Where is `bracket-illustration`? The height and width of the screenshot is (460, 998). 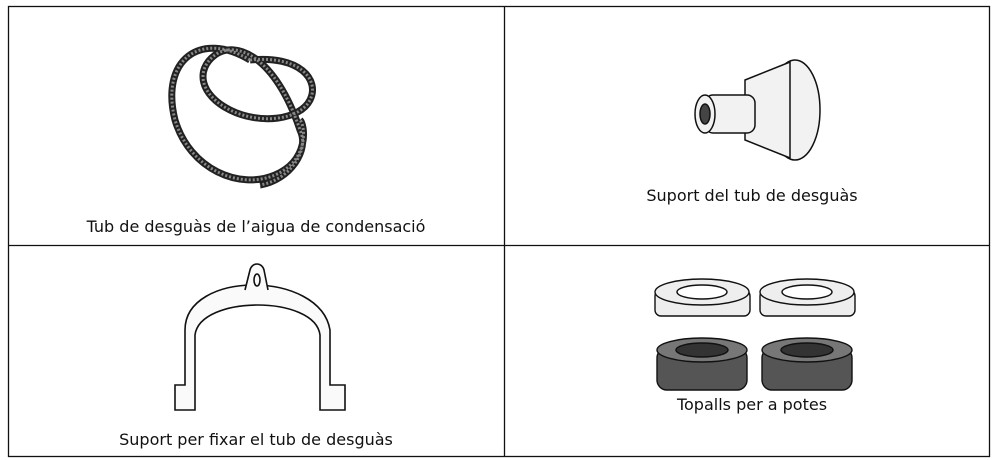
bracket-illustration is located at coordinates (260, 337).